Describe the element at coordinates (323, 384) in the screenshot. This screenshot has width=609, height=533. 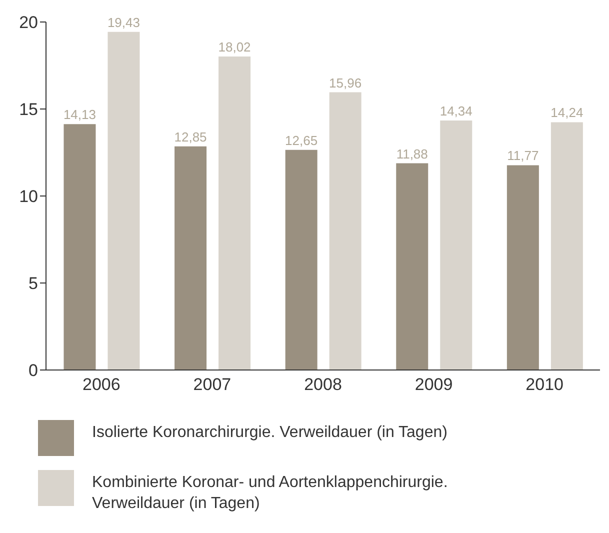
I see `x-tick-label: 2008` at that location.